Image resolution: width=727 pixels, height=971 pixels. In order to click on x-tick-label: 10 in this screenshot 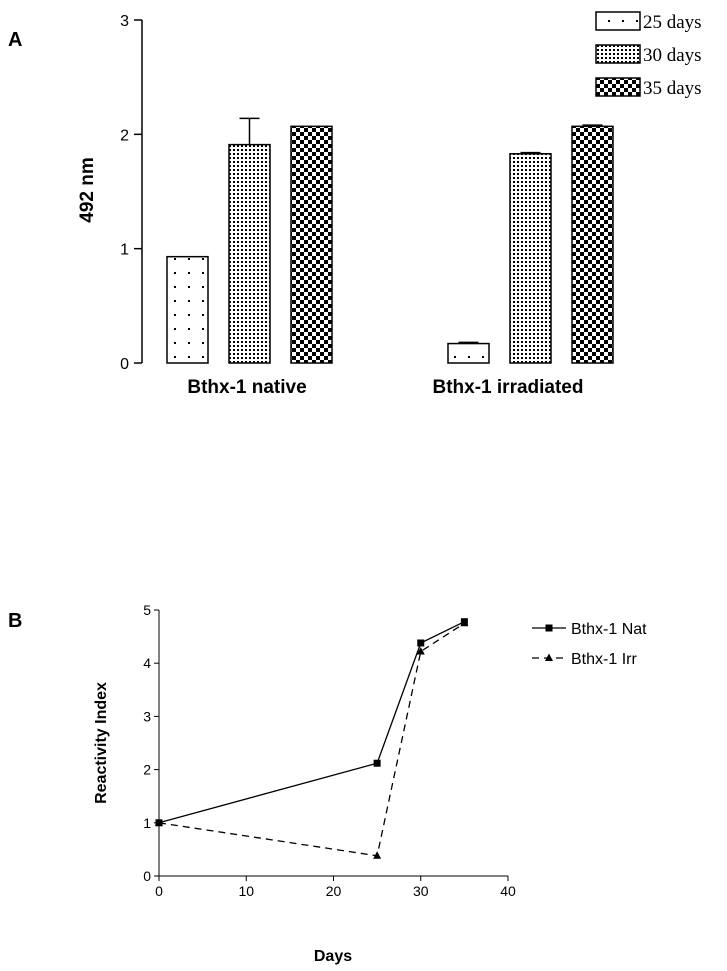, I will do `click(246, 891)`.